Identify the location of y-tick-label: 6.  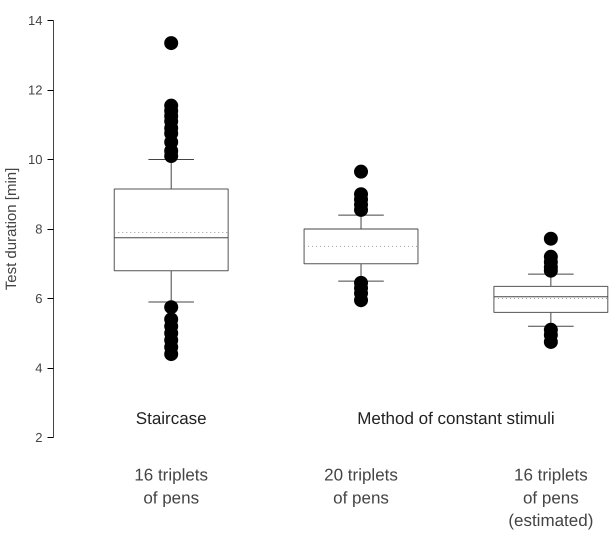
(39, 298).